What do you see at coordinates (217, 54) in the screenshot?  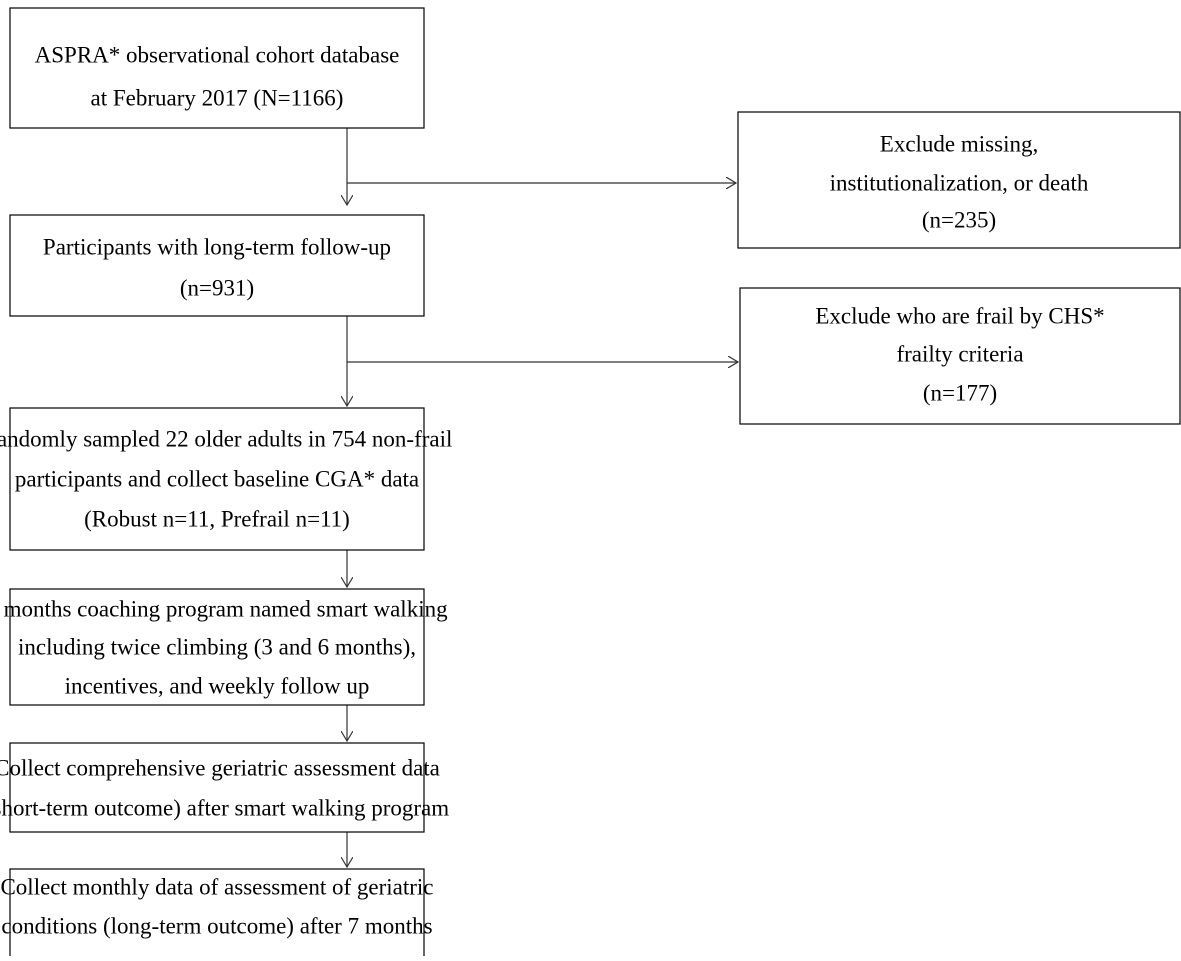 I see `node-text: ASPRA* observational cohort database` at bounding box center [217, 54].